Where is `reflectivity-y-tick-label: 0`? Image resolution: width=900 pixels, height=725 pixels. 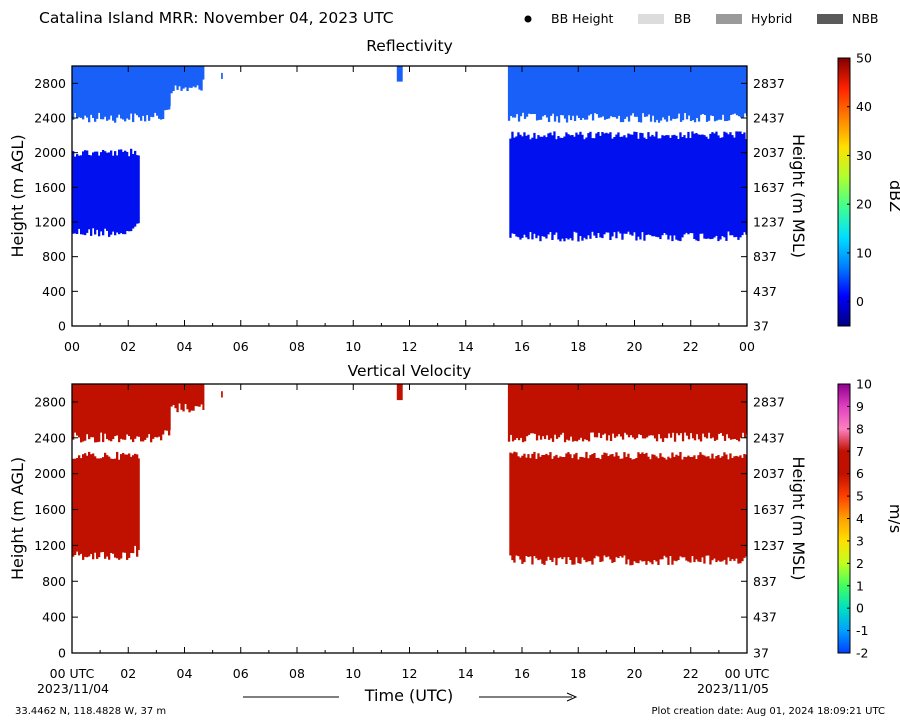
reflectivity-y-tick-label: 0 is located at coordinates (62, 326).